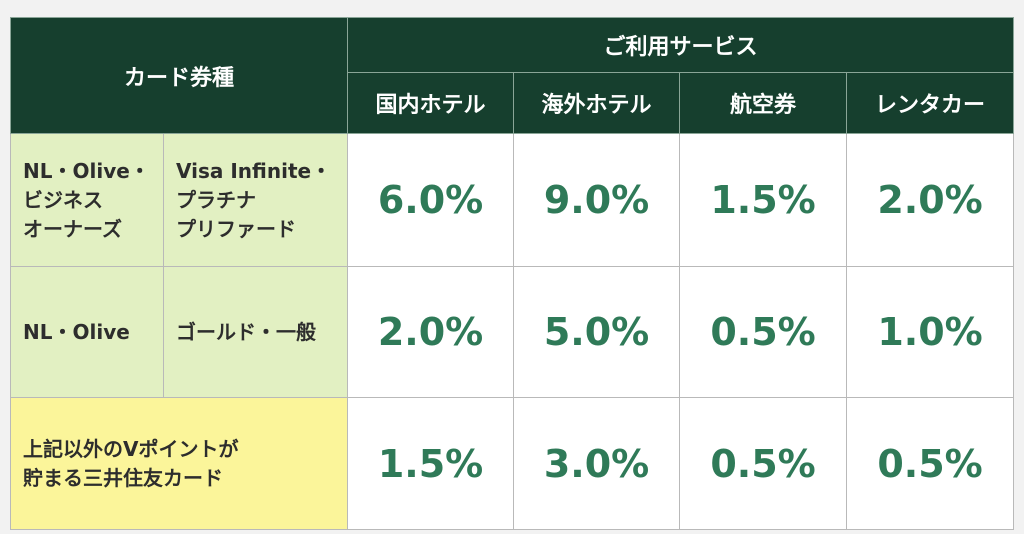 Image resolution: width=1024 pixels, height=534 pixels. I want to click on rate-cell: 3.0%, so click(597, 463).